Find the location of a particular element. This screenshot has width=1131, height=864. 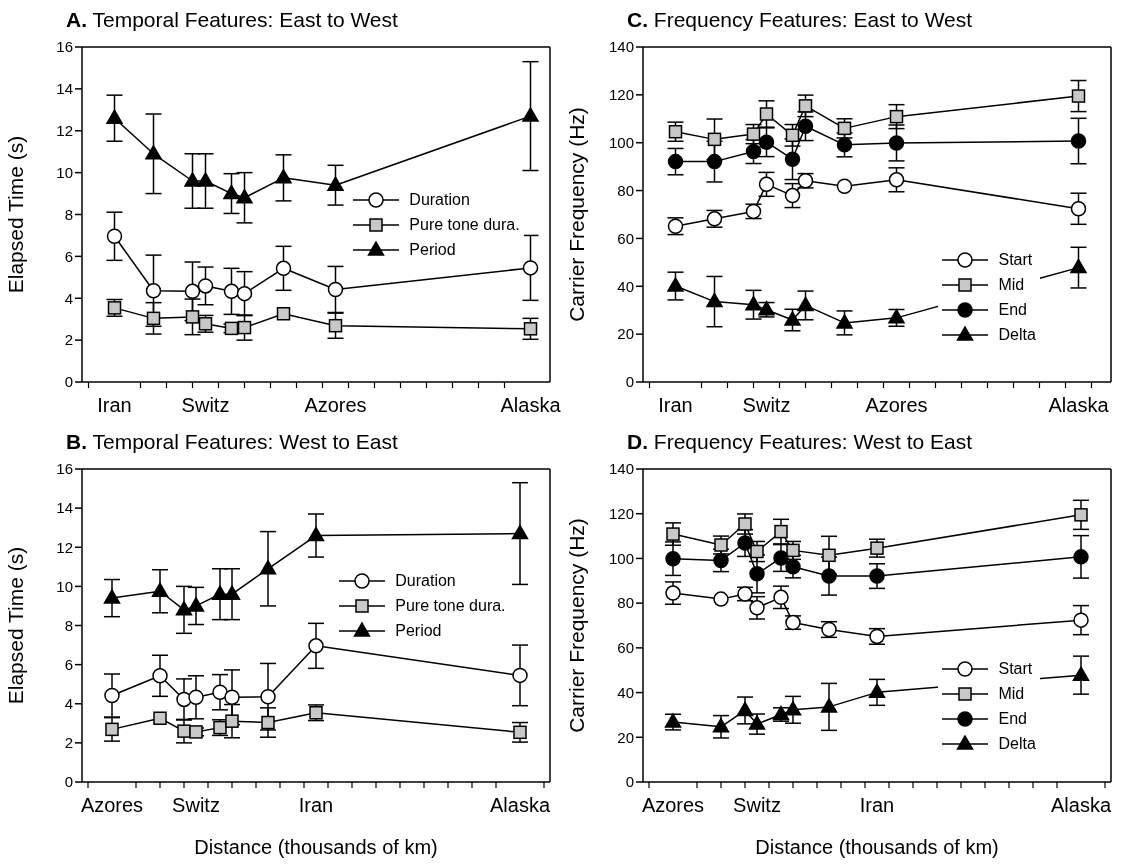

y-tick-label: 40 is located at coordinates (625, 692).